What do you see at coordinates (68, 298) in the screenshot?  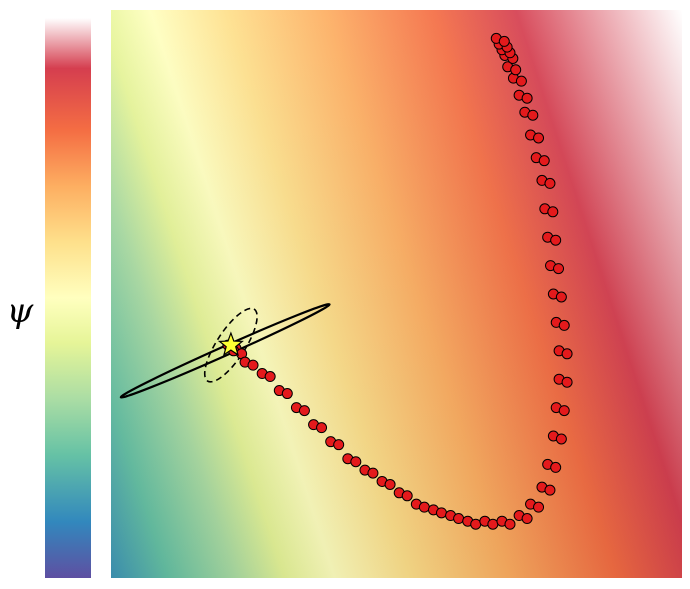 I see `colorbar-bar` at bounding box center [68, 298].